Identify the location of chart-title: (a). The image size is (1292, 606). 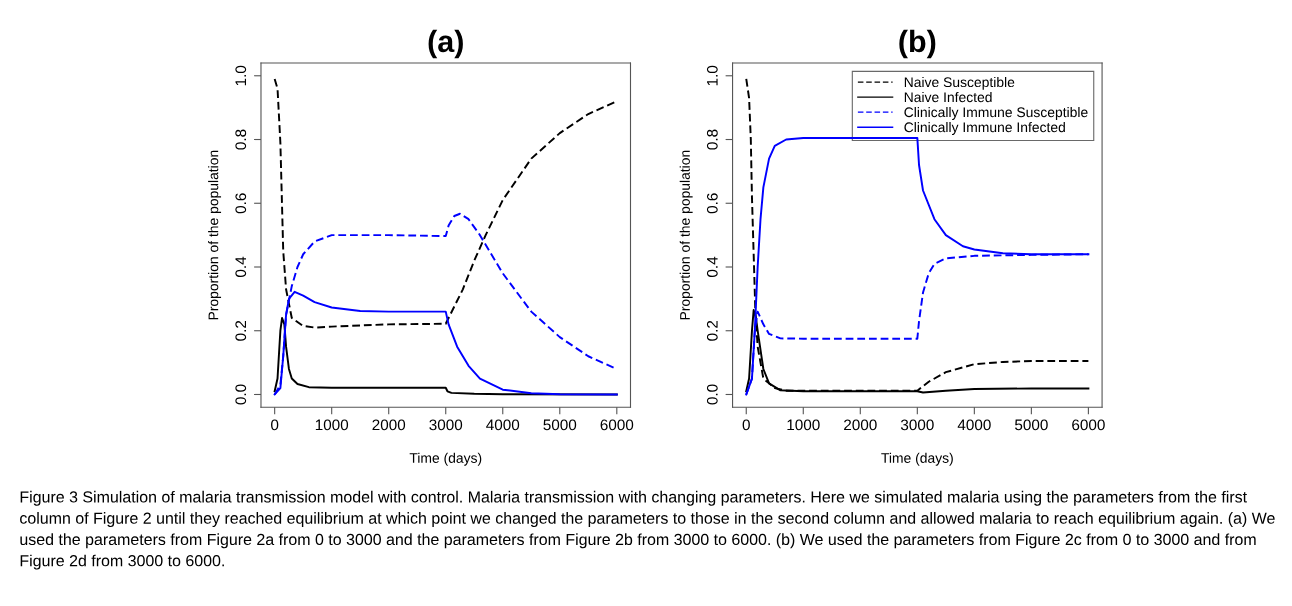
(445, 44).